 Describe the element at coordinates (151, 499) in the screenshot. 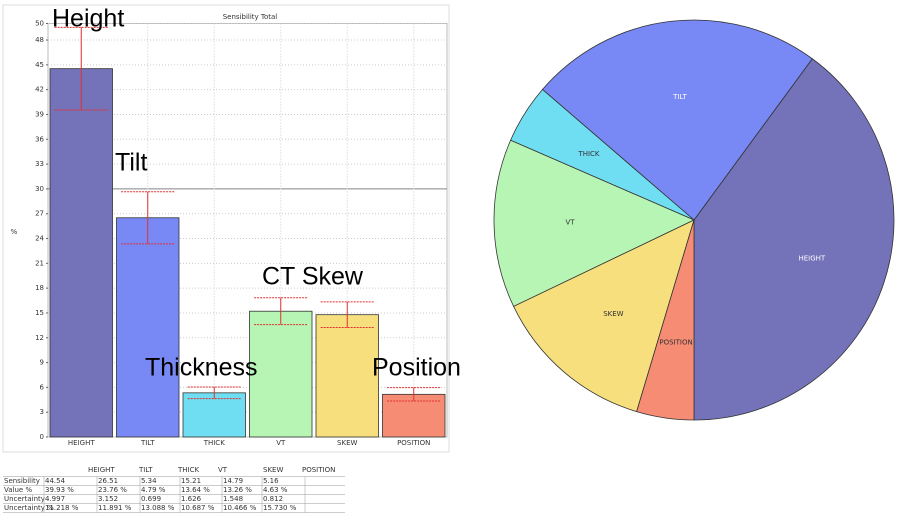

I see `table-cell: 0.699` at that location.